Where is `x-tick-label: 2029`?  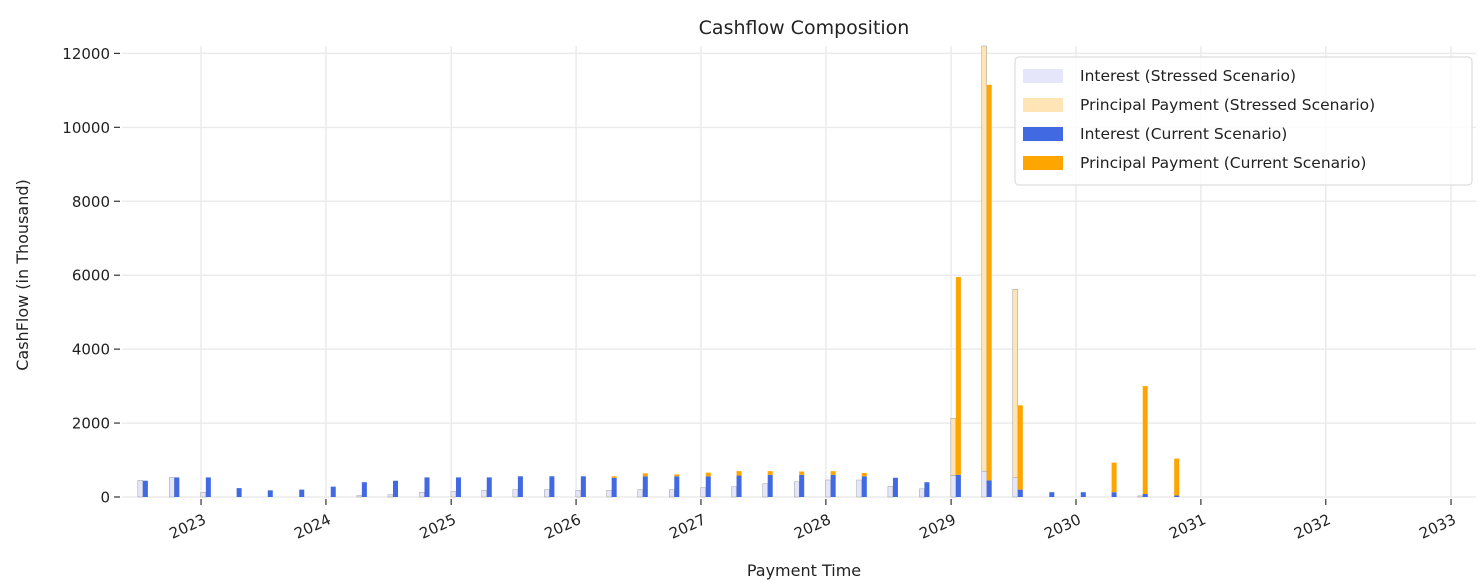 x-tick-label: 2029 is located at coordinates (938, 526).